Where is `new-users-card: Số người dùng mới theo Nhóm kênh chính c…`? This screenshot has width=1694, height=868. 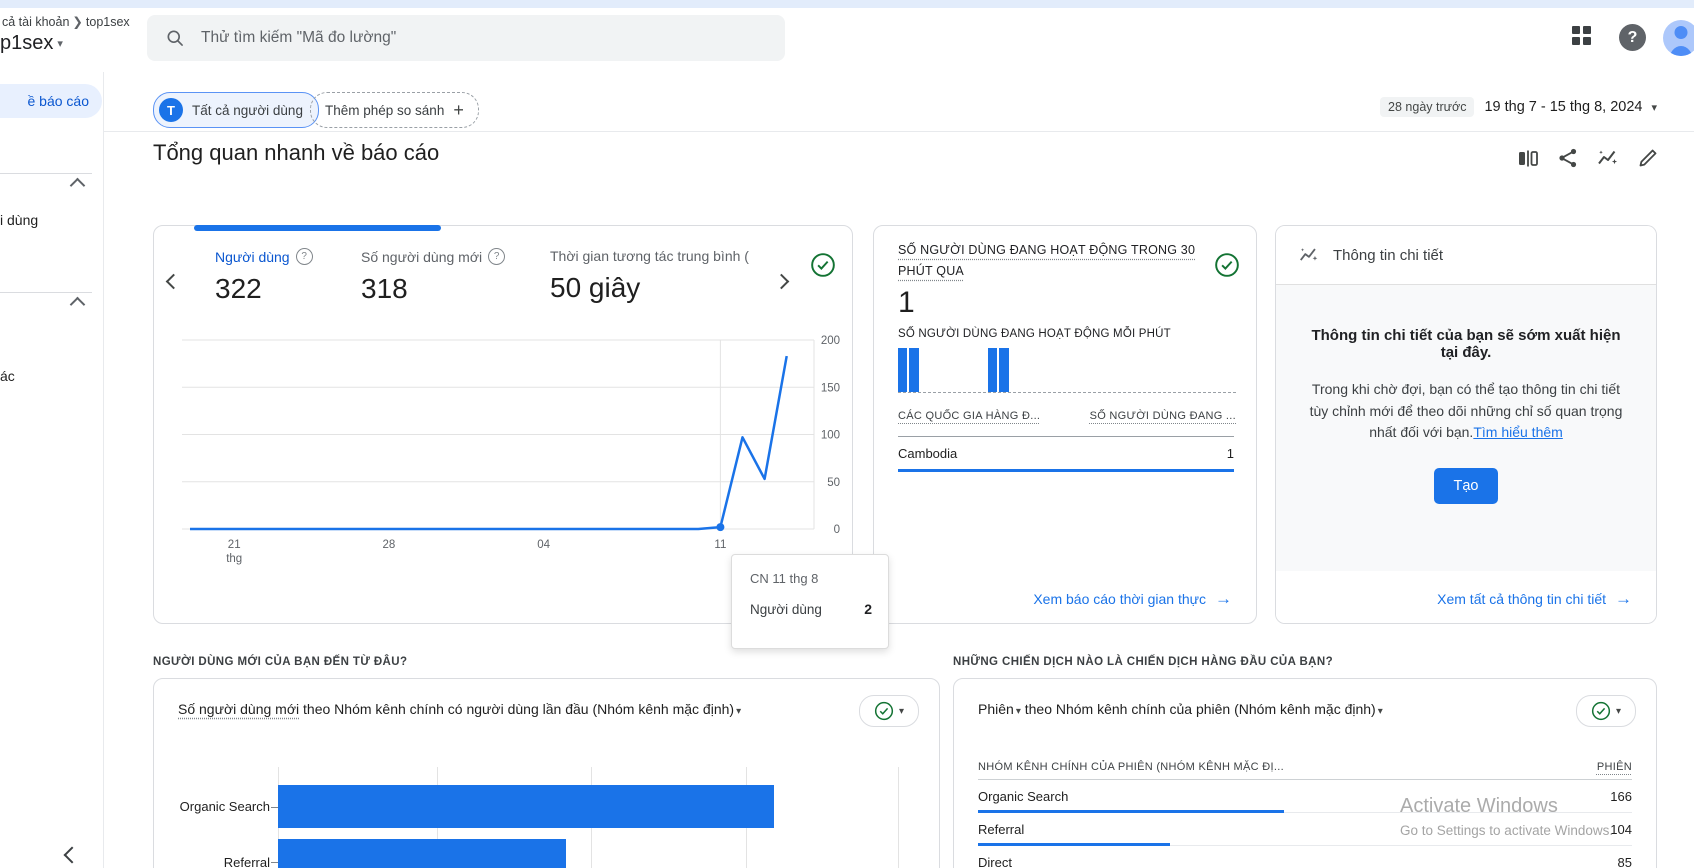
new-users-card: Số người dùng mới theo Nhóm kênh chính c… is located at coordinates (546, 773).